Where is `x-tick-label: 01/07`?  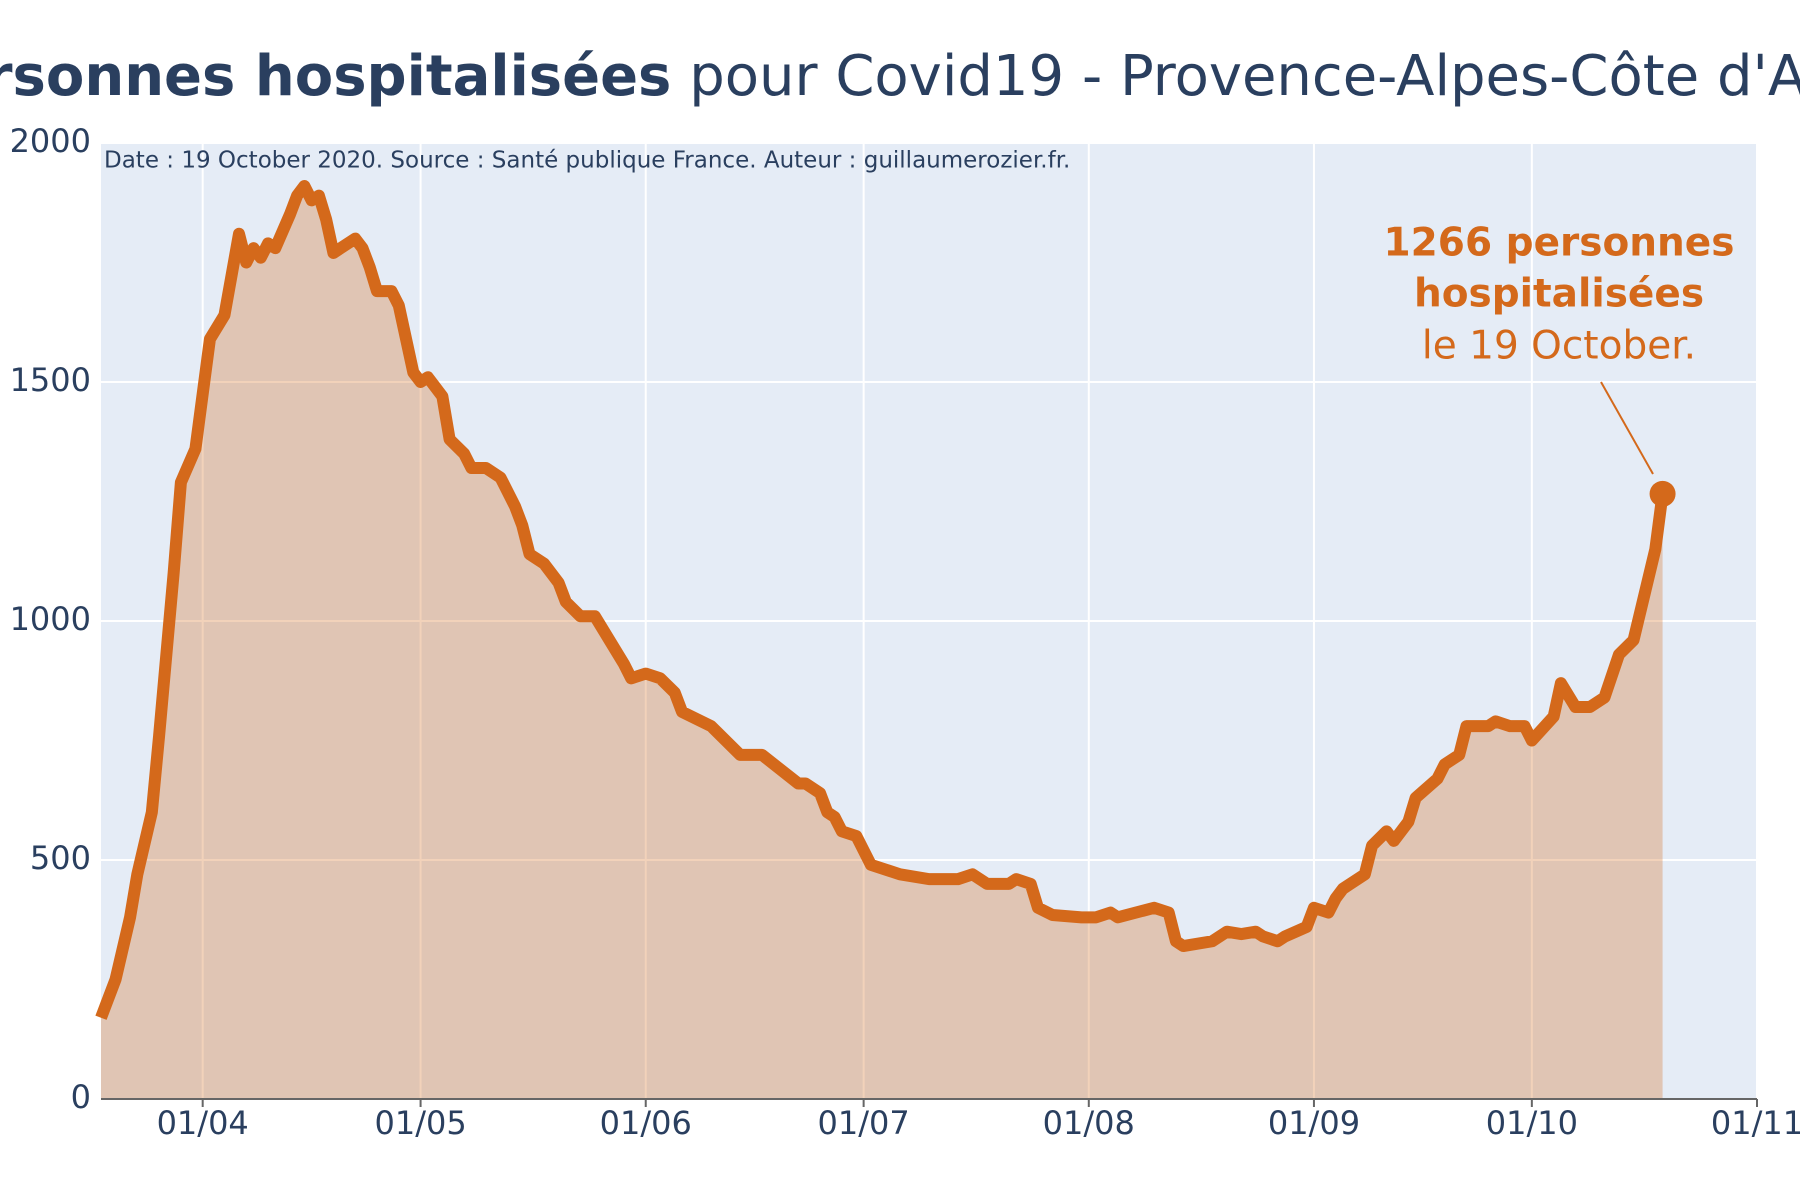
x-tick-label: 01/07 is located at coordinates (864, 1123).